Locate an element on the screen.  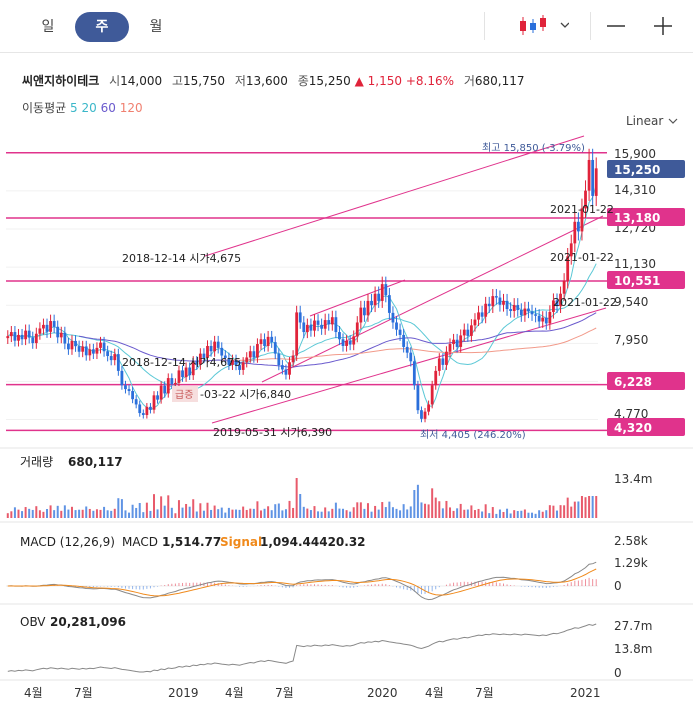
obv-line is located at coordinates (302, 648).